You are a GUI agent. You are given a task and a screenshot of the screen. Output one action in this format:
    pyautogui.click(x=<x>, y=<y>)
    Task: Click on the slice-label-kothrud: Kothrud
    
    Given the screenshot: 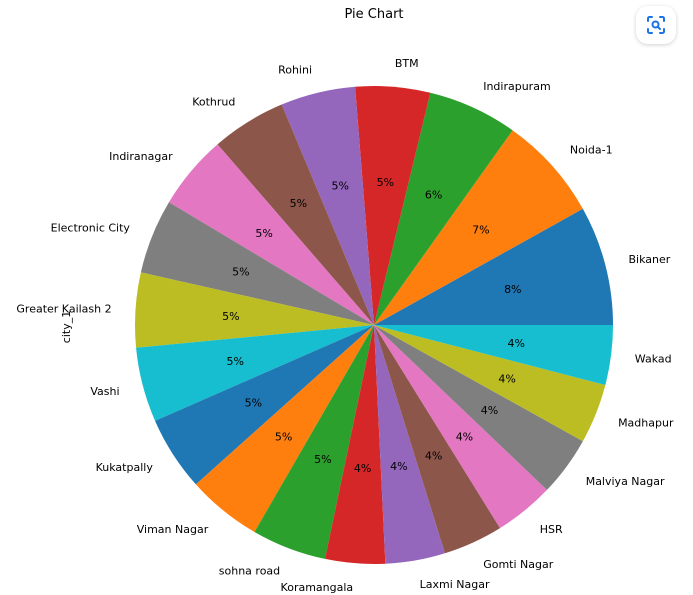 What is the action you would take?
    pyautogui.click(x=213, y=102)
    